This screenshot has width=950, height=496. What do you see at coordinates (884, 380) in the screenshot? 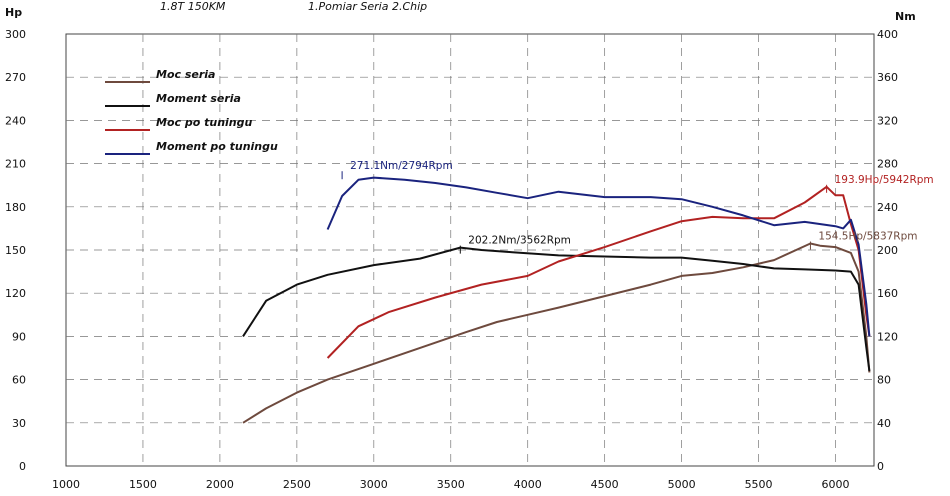
I see `right-tick-label: 80` at bounding box center [884, 380].